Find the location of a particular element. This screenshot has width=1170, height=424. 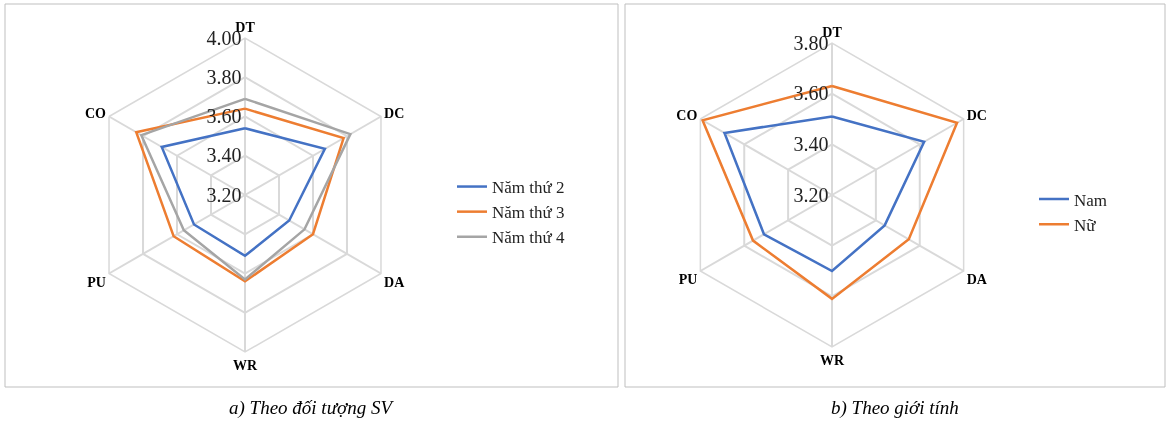

legend-label: Nam is located at coordinates (1091, 200).